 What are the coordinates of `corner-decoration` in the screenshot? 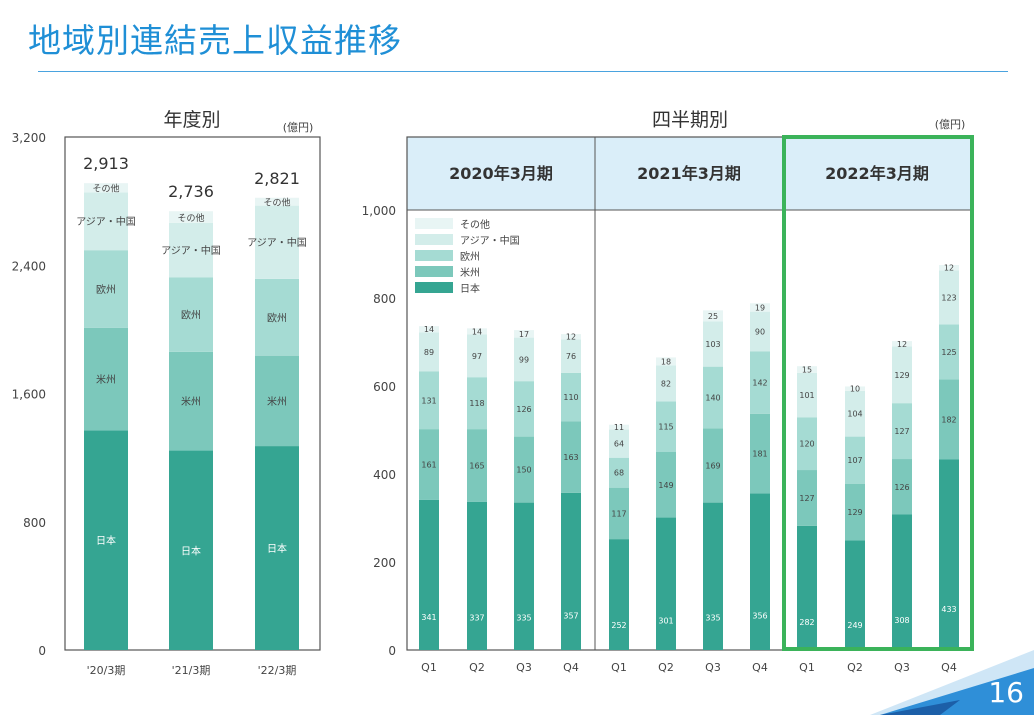 It's located at (957, 691).